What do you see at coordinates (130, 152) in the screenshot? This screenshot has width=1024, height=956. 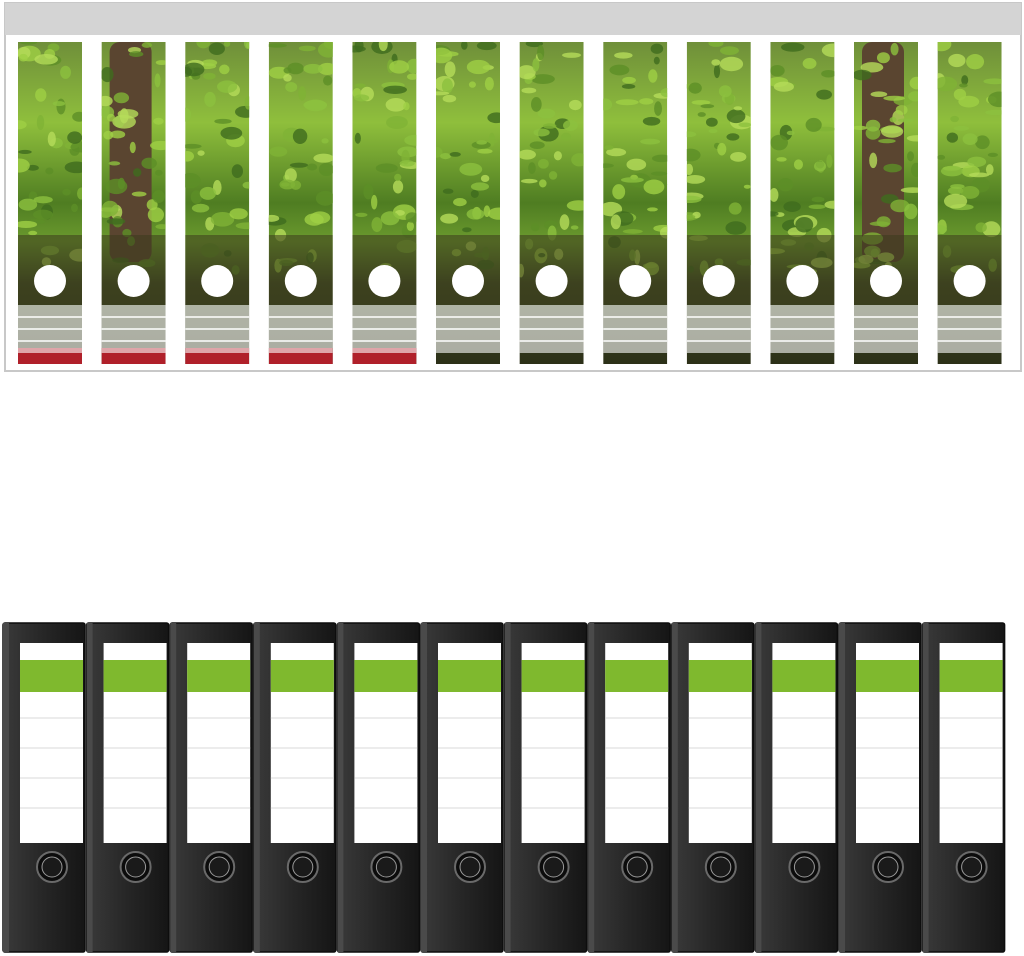 I see `tree-trunk` at bounding box center [130, 152].